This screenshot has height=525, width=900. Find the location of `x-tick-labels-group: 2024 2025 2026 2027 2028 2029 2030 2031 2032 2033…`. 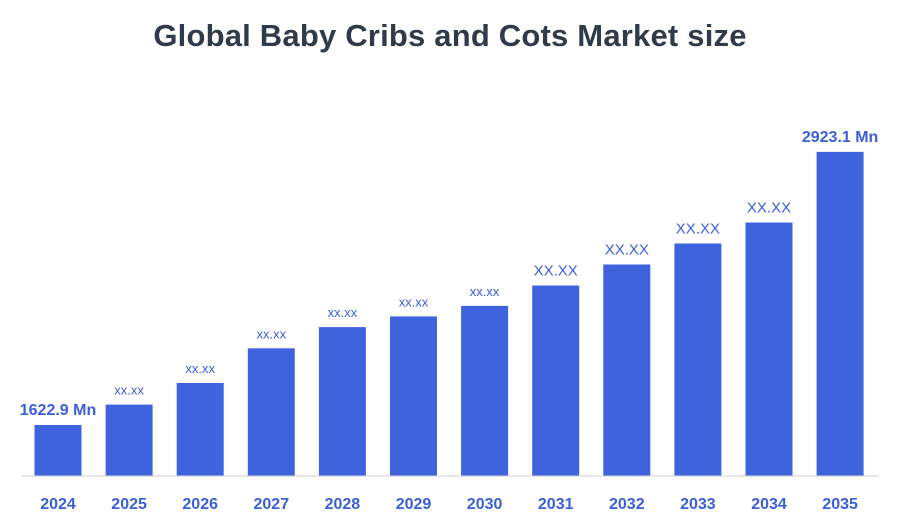

x-tick-labels-group: 2024 2025 2026 2027 2028 2029 2030 2031 2032 2033… is located at coordinates (449, 504).